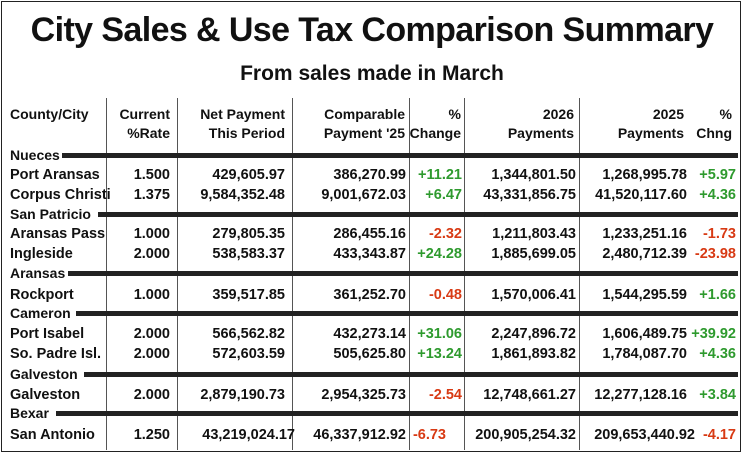 The width and height of the screenshot is (742, 453). Describe the element at coordinates (525, 435) in the screenshot. I see `payments-2026-cell: 200,905,254.32` at that location.